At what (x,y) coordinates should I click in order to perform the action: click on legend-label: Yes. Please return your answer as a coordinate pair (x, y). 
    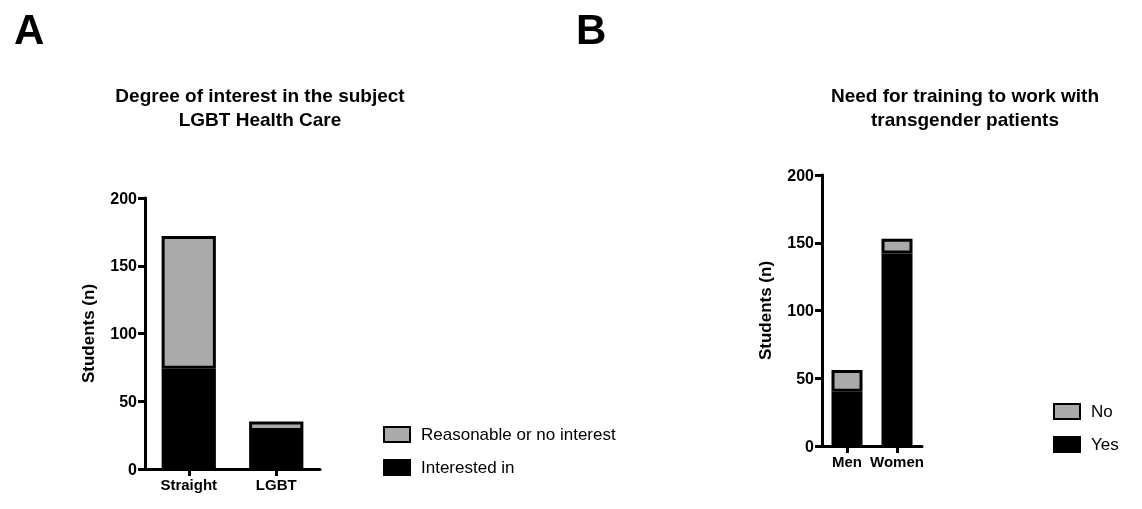
    Looking at the image, I should click on (1105, 444).